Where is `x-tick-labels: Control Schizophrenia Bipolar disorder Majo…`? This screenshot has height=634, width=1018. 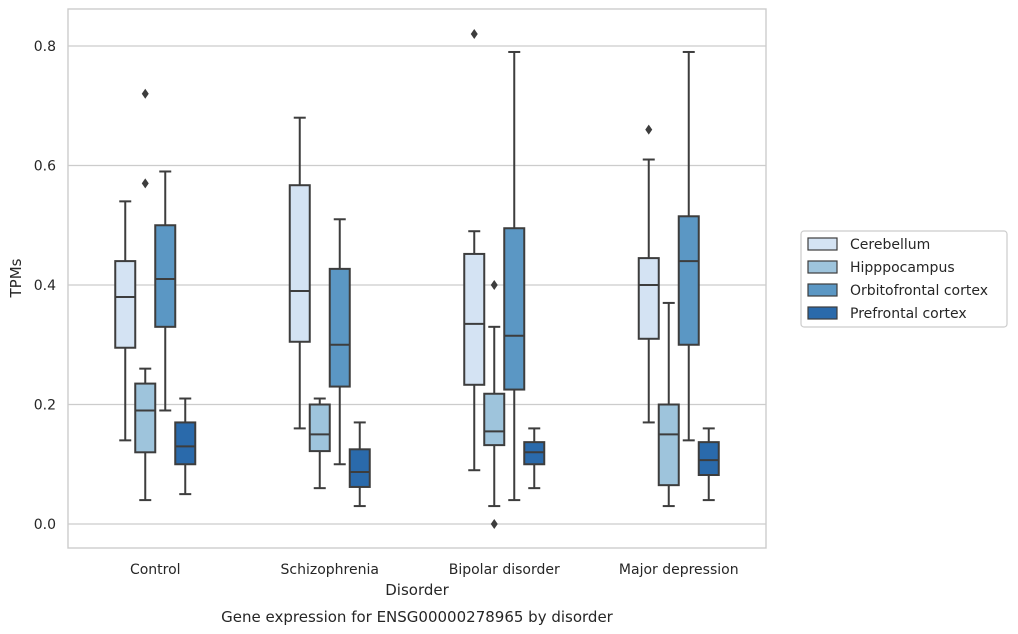 x-tick-labels: Control Schizophrenia Bipolar disorder Majo… is located at coordinates (434, 570).